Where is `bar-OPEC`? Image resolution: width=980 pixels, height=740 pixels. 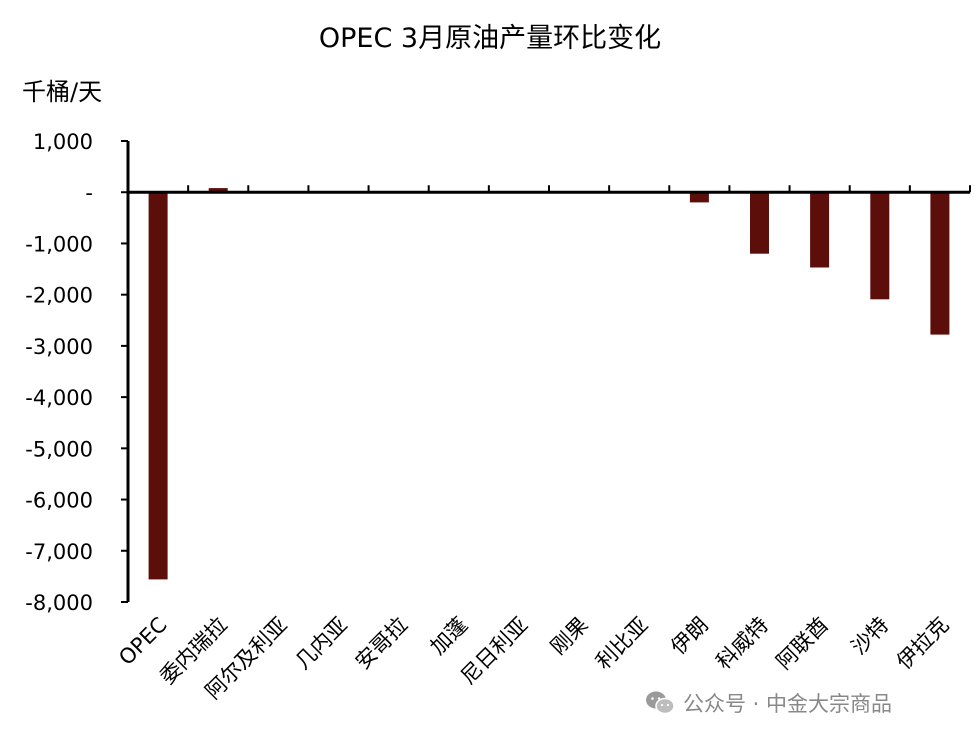 bar-OPEC is located at coordinates (158, 386).